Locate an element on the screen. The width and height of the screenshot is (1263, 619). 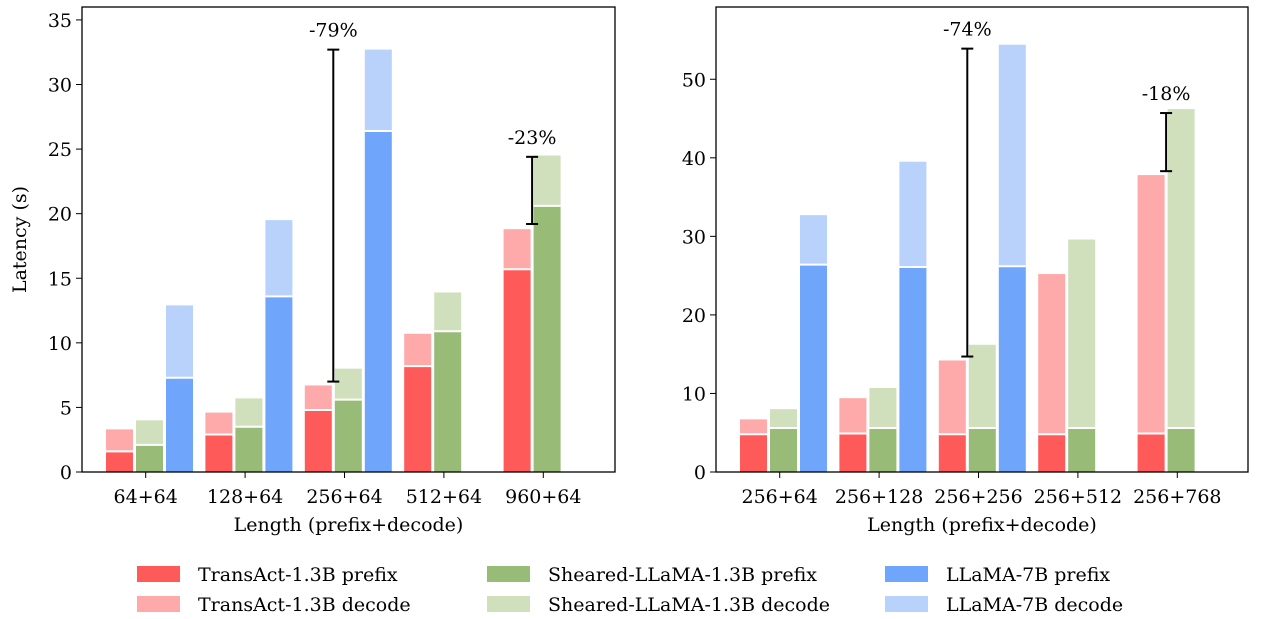
legend-label: TransAct-1.3B decode is located at coordinates (304, 605).